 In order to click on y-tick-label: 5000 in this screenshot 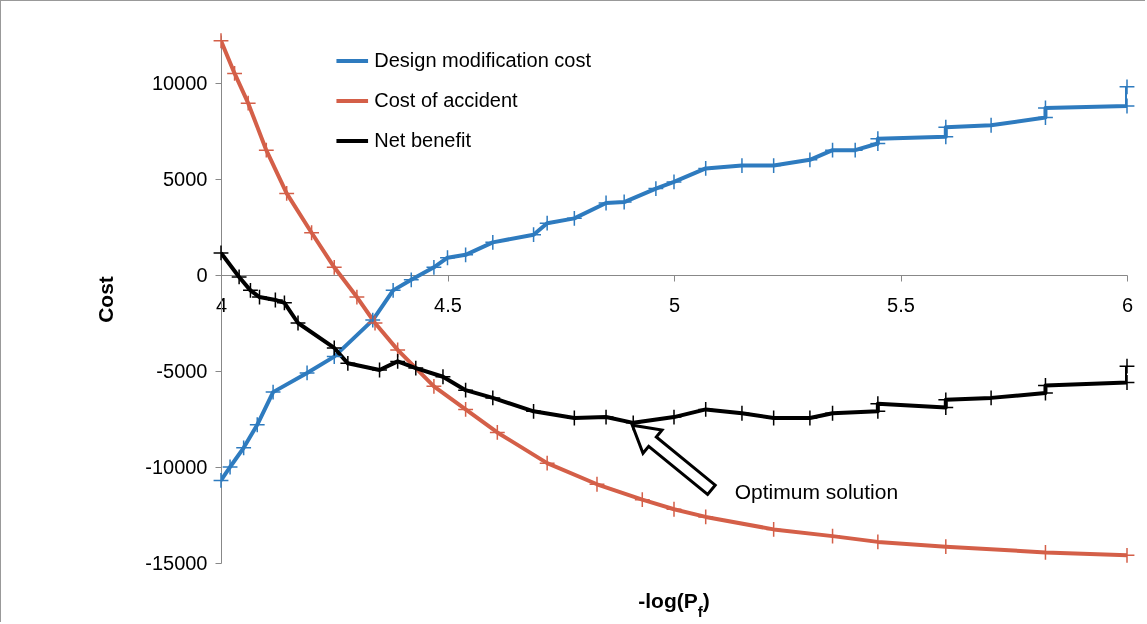, I will do `click(185, 178)`.